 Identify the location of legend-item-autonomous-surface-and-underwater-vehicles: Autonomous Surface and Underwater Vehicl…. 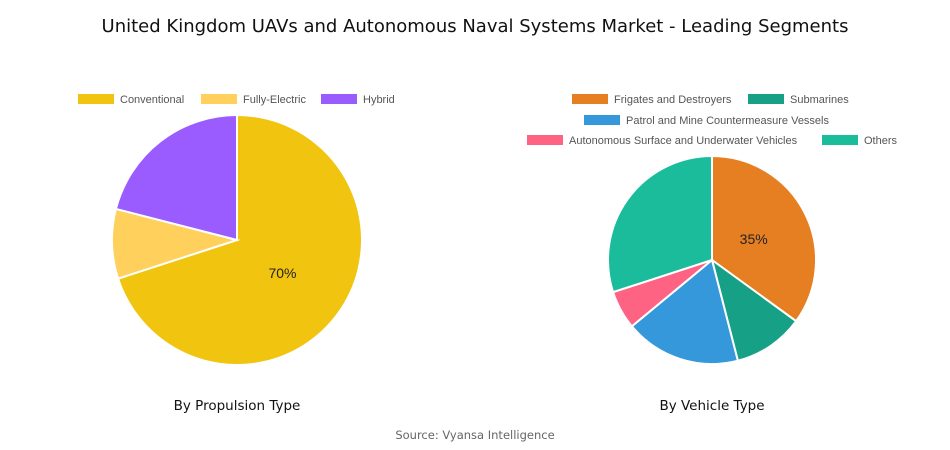
(662, 141).